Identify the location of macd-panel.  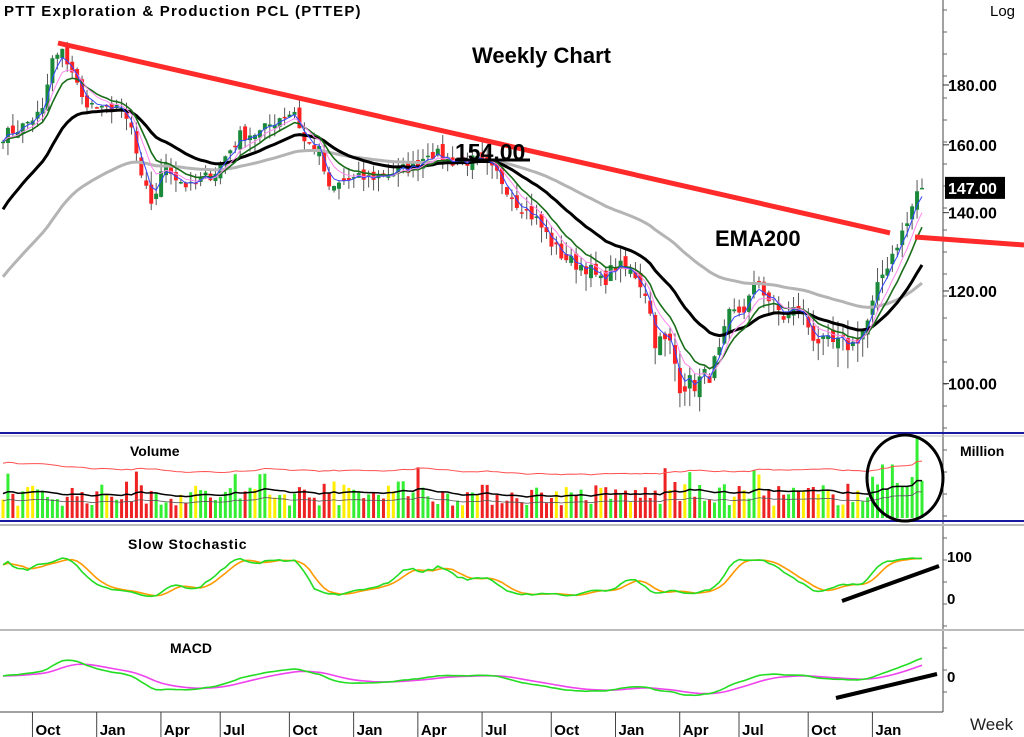
(470, 678).